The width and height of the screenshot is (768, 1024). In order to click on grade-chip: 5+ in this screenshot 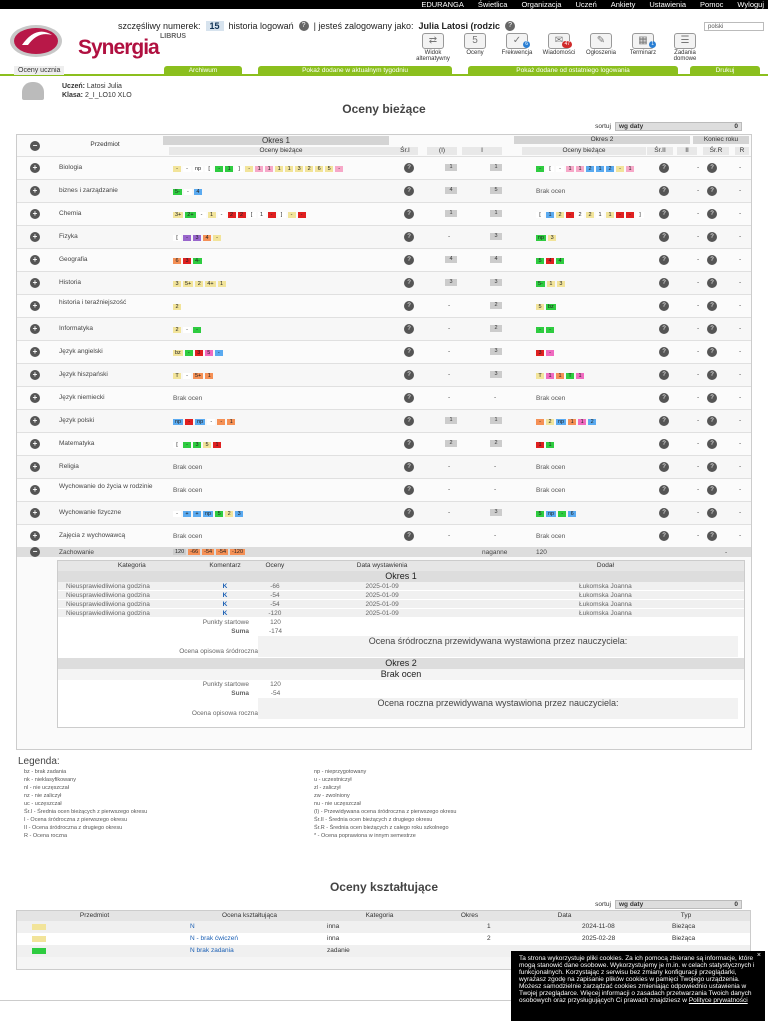, I will do `click(188, 283)`.